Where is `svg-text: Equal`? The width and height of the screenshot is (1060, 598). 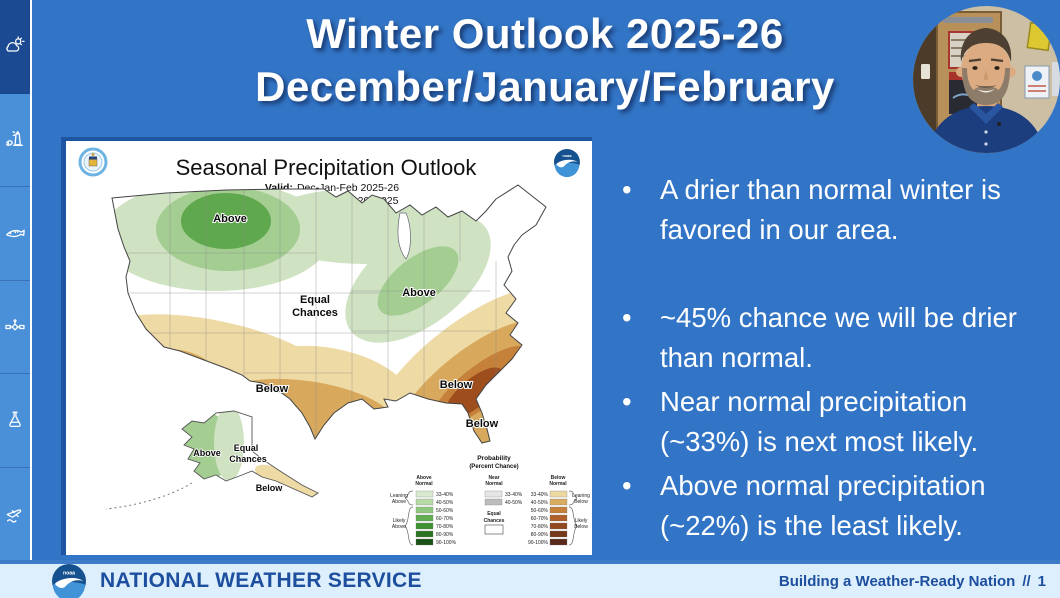
svg-text: Equal is located at coordinates (494, 514).